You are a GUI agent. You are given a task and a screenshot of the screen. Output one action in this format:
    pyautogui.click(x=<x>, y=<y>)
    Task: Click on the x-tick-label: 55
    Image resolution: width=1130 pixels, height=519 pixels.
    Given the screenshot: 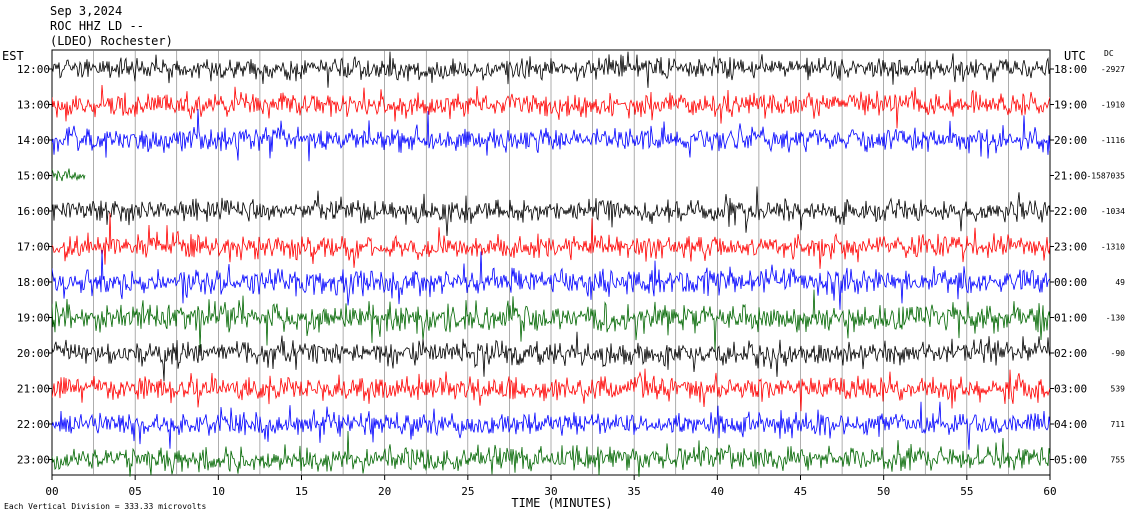 What is the action you would take?
    pyautogui.click(x=966, y=491)
    